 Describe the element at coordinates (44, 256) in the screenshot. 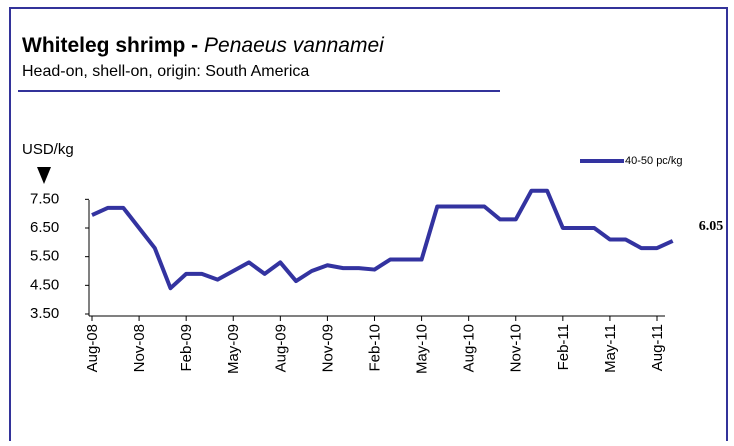

I see `y-tick-label: 5.50` at that location.